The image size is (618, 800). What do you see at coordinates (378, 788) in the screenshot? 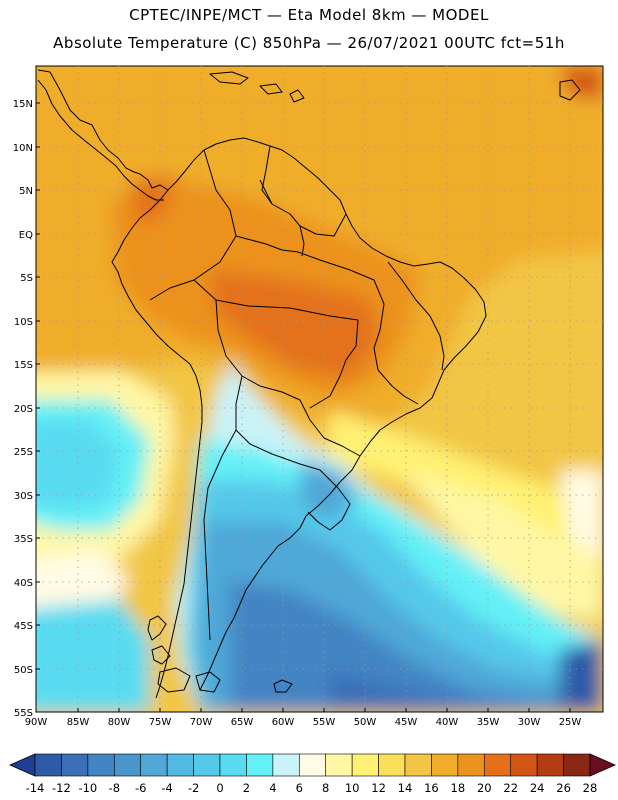
I see `colorbar-label: 12` at bounding box center [378, 788].